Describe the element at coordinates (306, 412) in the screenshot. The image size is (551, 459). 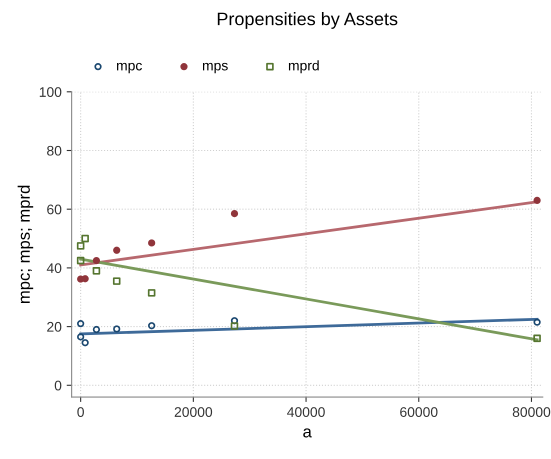
I see `x-tick-label: 40000` at that location.